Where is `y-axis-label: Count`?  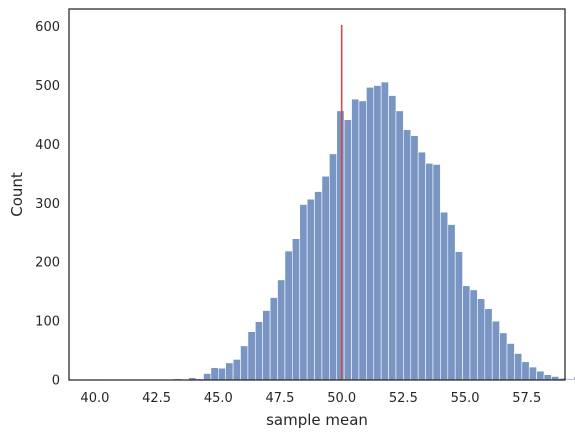
y-axis-label: Count is located at coordinates (17, 194).